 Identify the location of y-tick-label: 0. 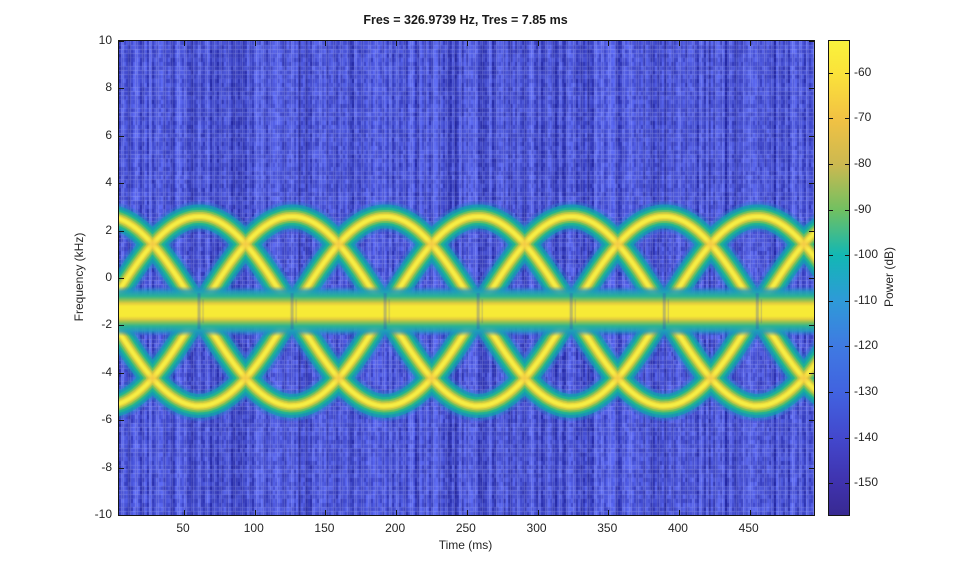
(108, 277).